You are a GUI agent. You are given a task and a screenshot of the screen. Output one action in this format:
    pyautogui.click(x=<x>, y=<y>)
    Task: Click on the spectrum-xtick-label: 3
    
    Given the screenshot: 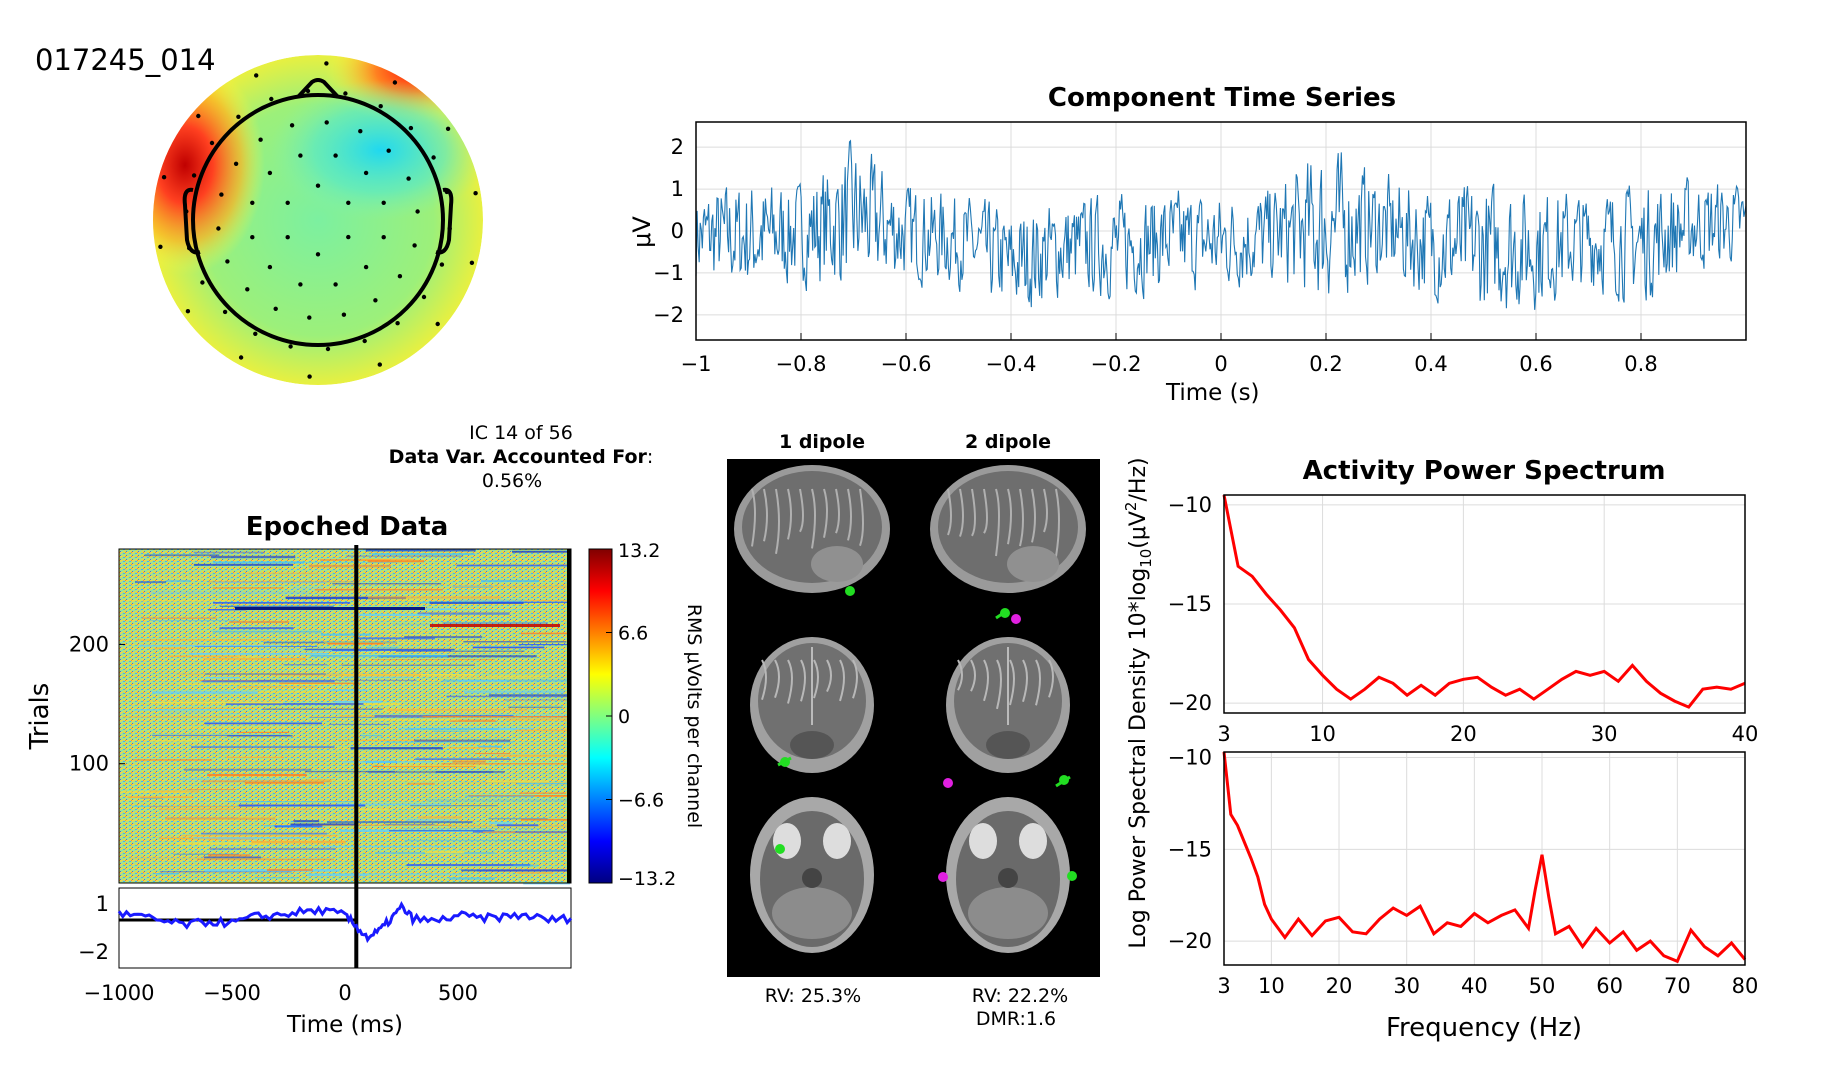 What is the action you would take?
    pyautogui.click(x=1223, y=986)
    